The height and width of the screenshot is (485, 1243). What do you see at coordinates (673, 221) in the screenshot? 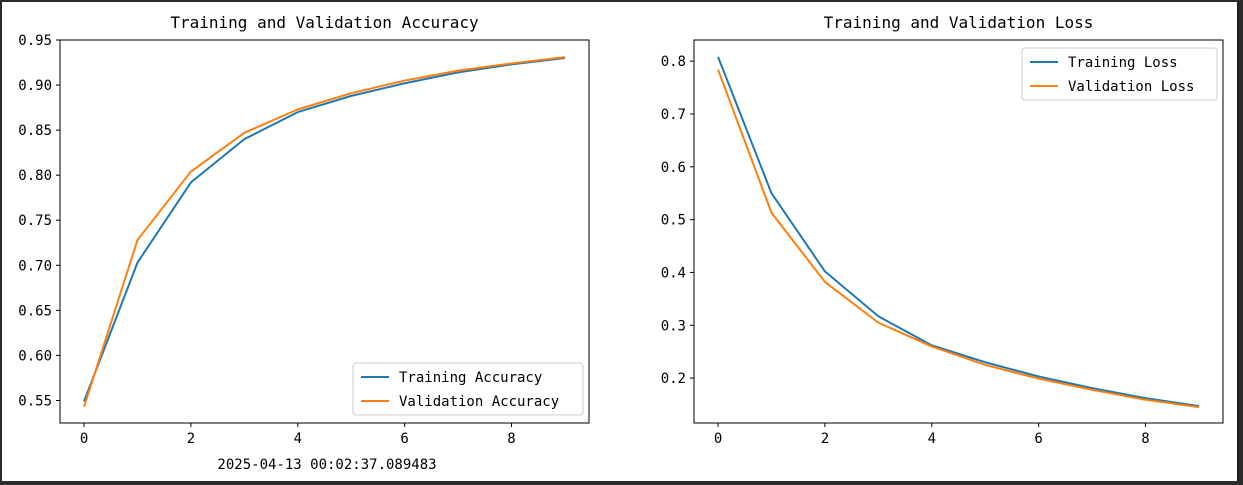
I see `y-tick-label: 0.5` at bounding box center [673, 221].